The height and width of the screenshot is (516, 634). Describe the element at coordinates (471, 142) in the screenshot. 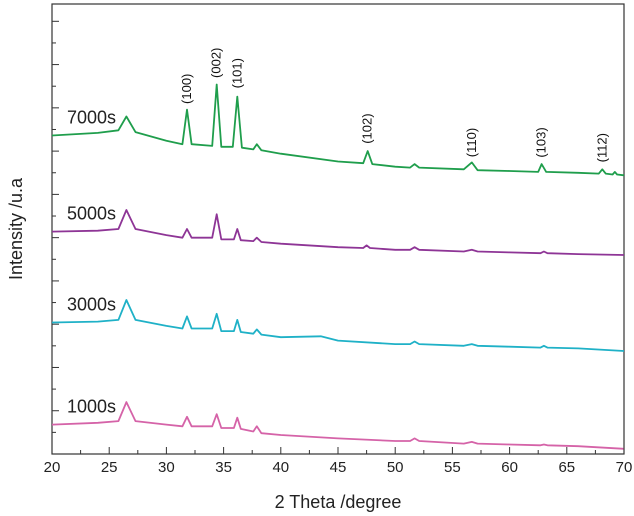

I see `peak-label: (110)` at that location.